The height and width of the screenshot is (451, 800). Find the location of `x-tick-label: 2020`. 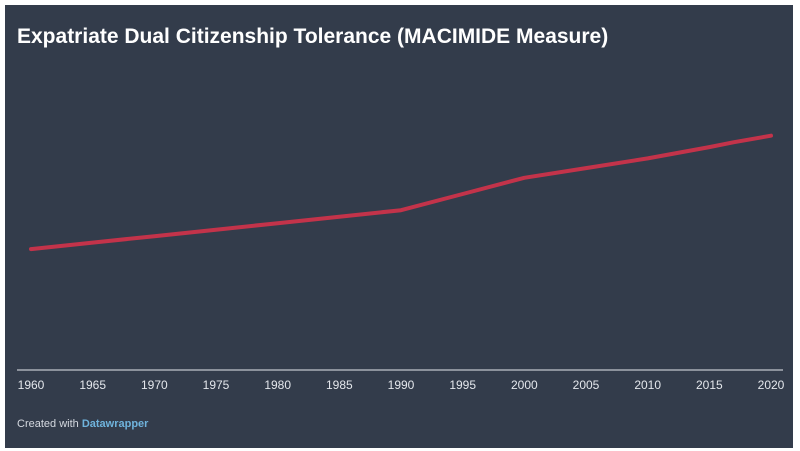

x-tick-label: 2020 is located at coordinates (771, 385).